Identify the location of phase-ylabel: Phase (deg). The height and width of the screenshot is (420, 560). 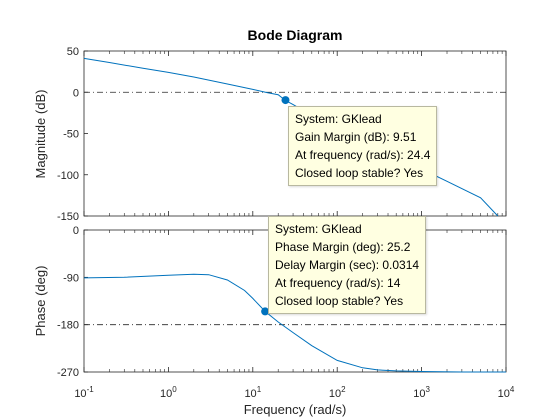
(40, 301).